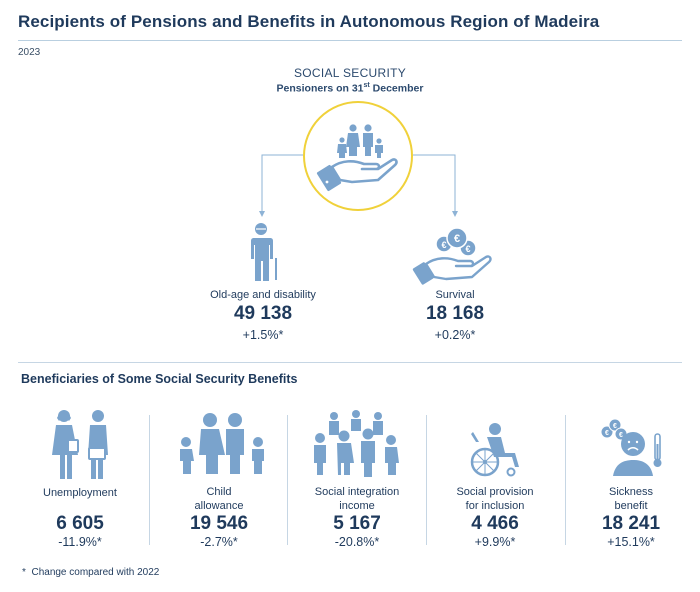  I want to click on community-group-icon, so click(356, 443).